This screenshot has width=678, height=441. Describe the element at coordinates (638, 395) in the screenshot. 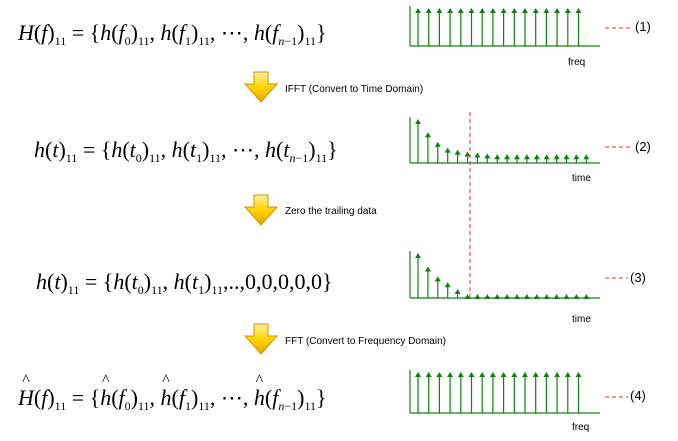

I see `equation-number-4: (4)` at that location.